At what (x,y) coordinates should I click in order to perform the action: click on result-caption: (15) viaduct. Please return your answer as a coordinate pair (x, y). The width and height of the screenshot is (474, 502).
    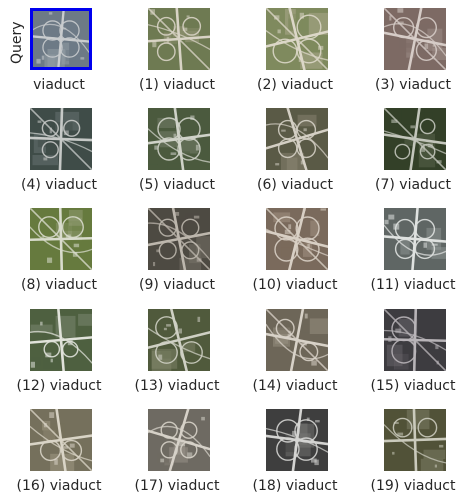
    Looking at the image, I should click on (413, 386).